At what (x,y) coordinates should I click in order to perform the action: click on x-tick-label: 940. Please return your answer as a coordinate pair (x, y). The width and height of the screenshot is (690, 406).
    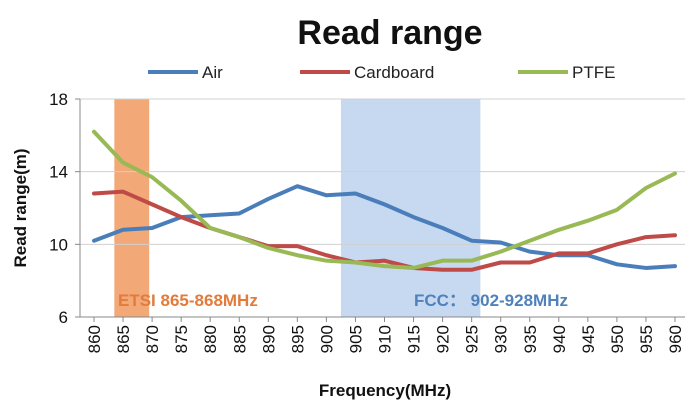
    Looking at the image, I should click on (559, 339).